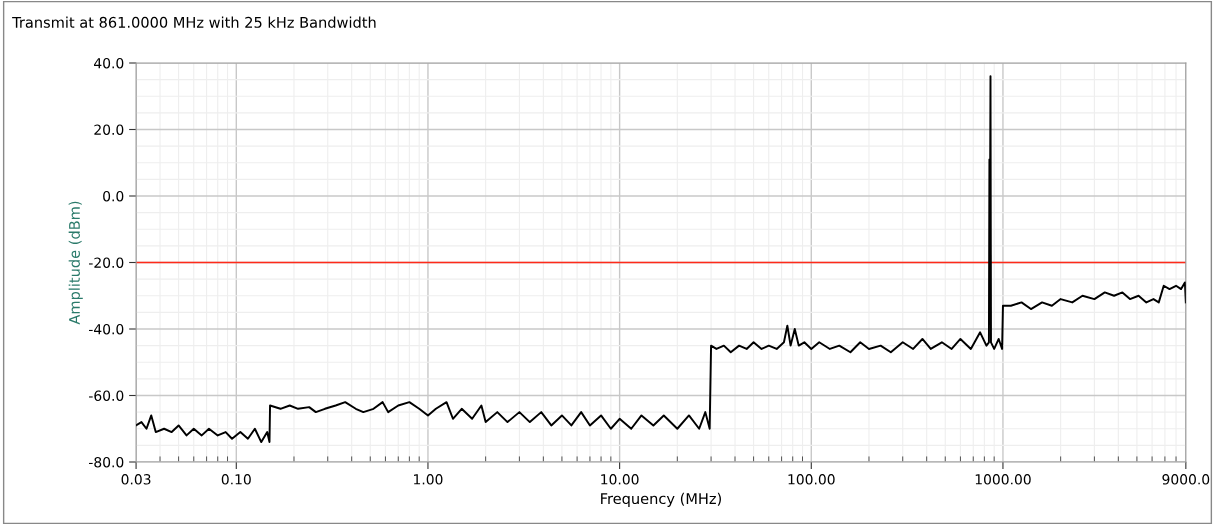  I want to click on x-tick-label: 100.00, so click(811, 479).